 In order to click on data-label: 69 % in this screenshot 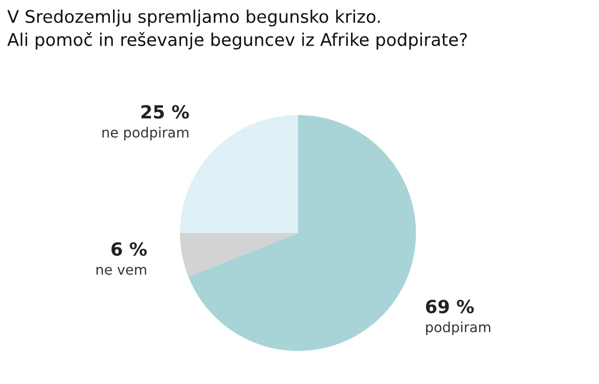, I will do `click(450, 307)`.